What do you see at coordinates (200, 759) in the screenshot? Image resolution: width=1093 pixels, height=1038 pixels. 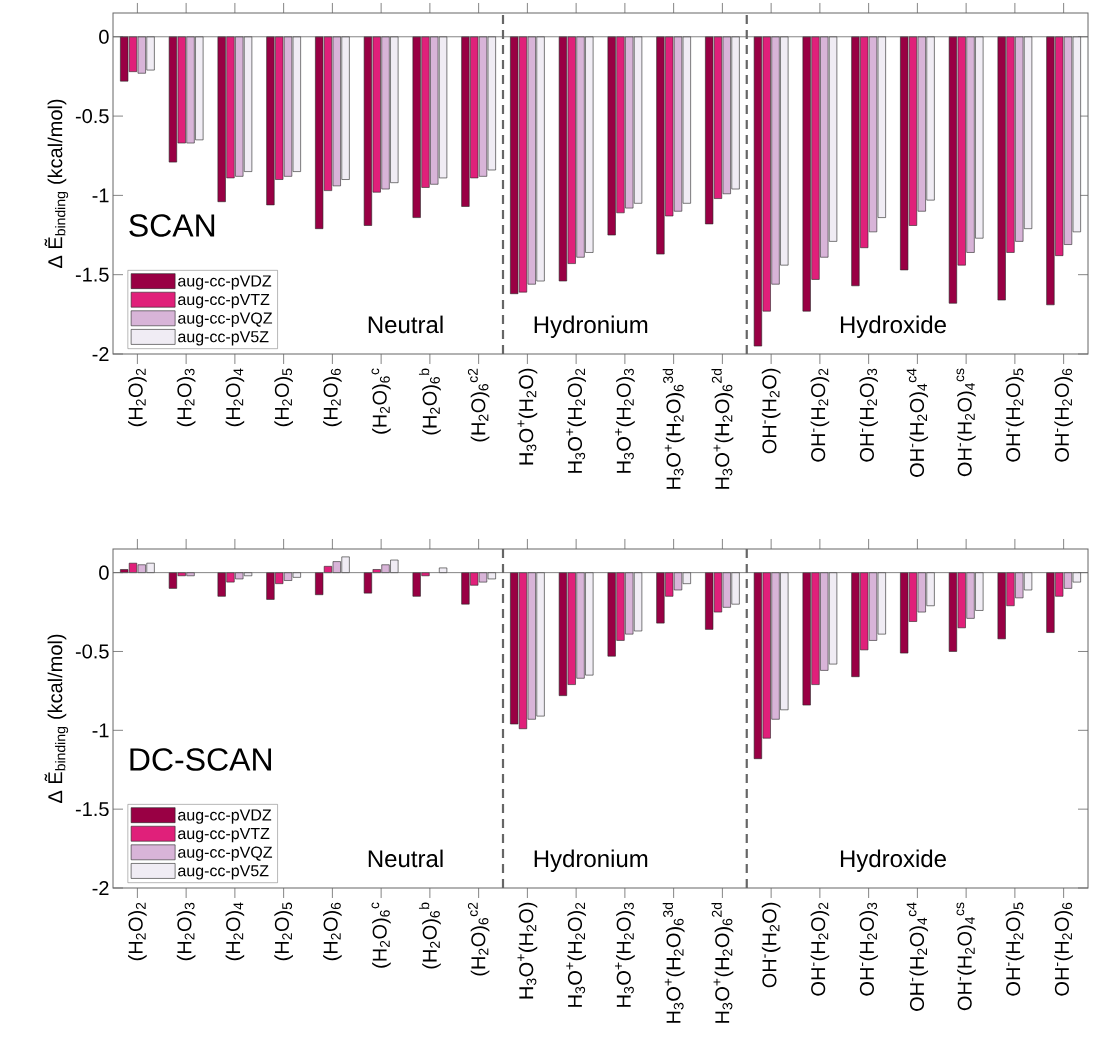 I see `text: DC-SCAN` at bounding box center [200, 759].